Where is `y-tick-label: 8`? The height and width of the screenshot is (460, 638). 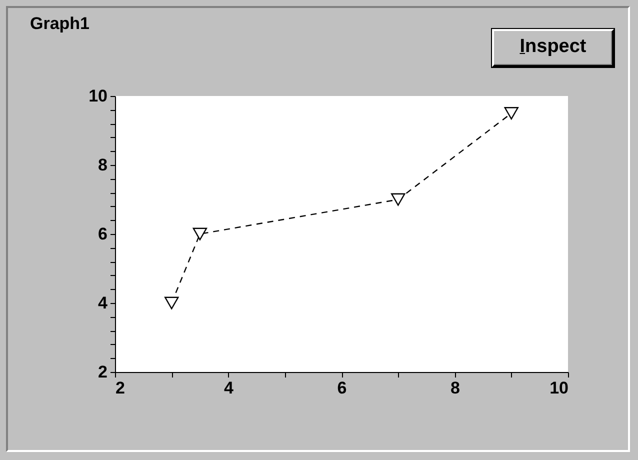 y-tick-label: 8 is located at coordinates (103, 165).